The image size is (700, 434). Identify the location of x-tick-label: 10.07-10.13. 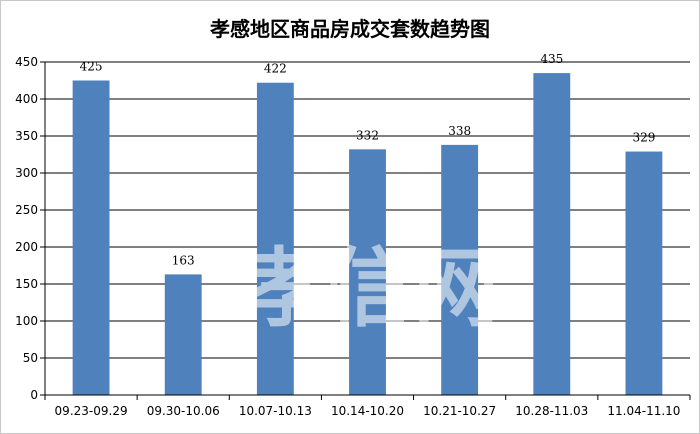
(275, 411).